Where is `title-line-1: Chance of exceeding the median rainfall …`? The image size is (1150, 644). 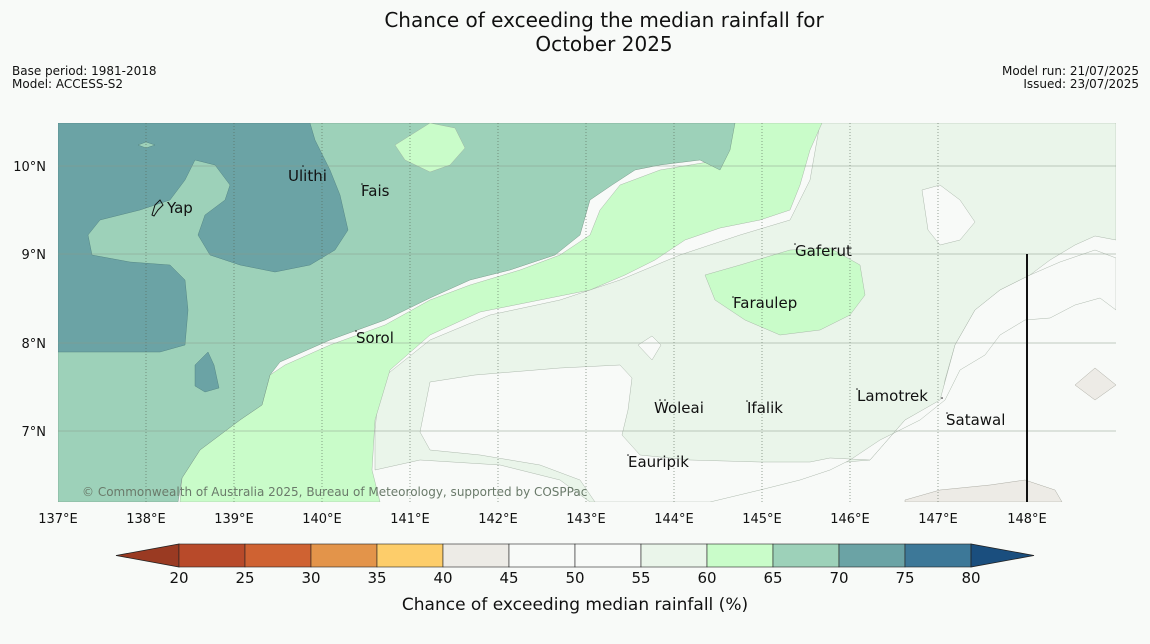 title-line-1: Chance of exceeding the median rainfall … is located at coordinates (604, 20).